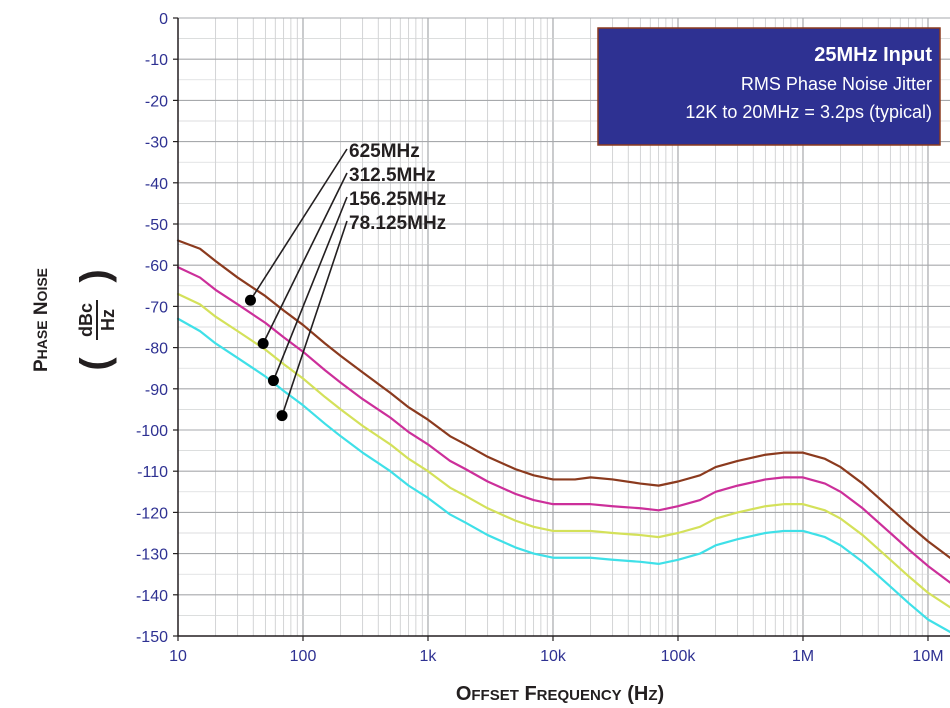 The width and height of the screenshot is (950, 708). Describe the element at coordinates (429, 656) in the screenshot. I see `x-tick-label: 1k` at that location.